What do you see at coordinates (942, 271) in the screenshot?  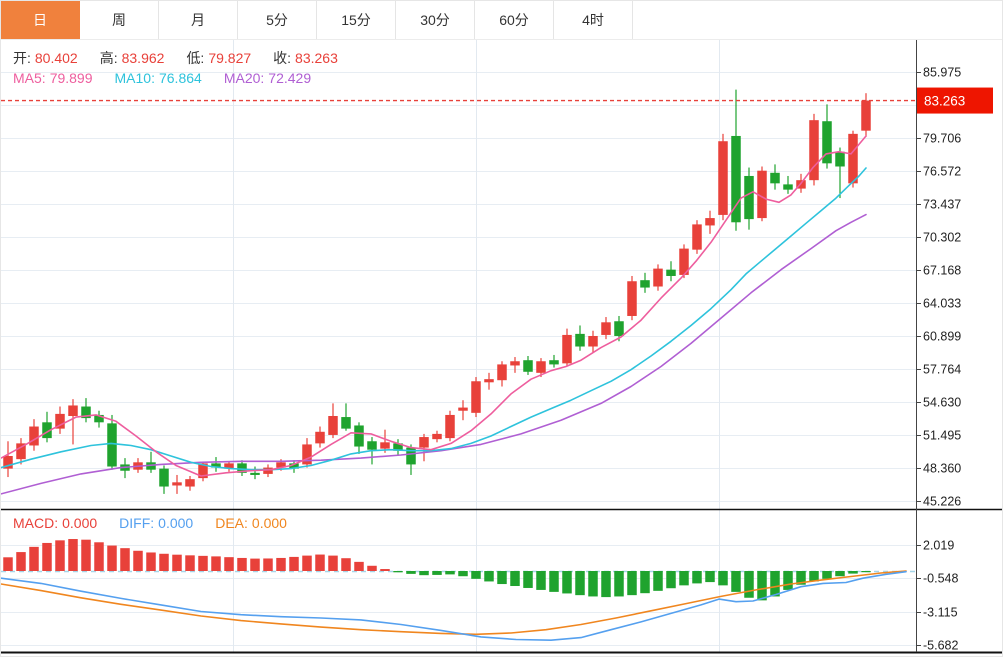 I see `axis-tick-label: 67.168` at bounding box center [942, 271].